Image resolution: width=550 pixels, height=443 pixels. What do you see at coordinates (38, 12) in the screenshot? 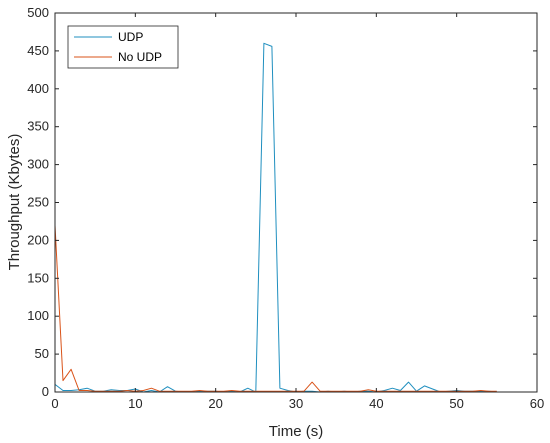
I see `y-tick-label: 500` at bounding box center [38, 12].